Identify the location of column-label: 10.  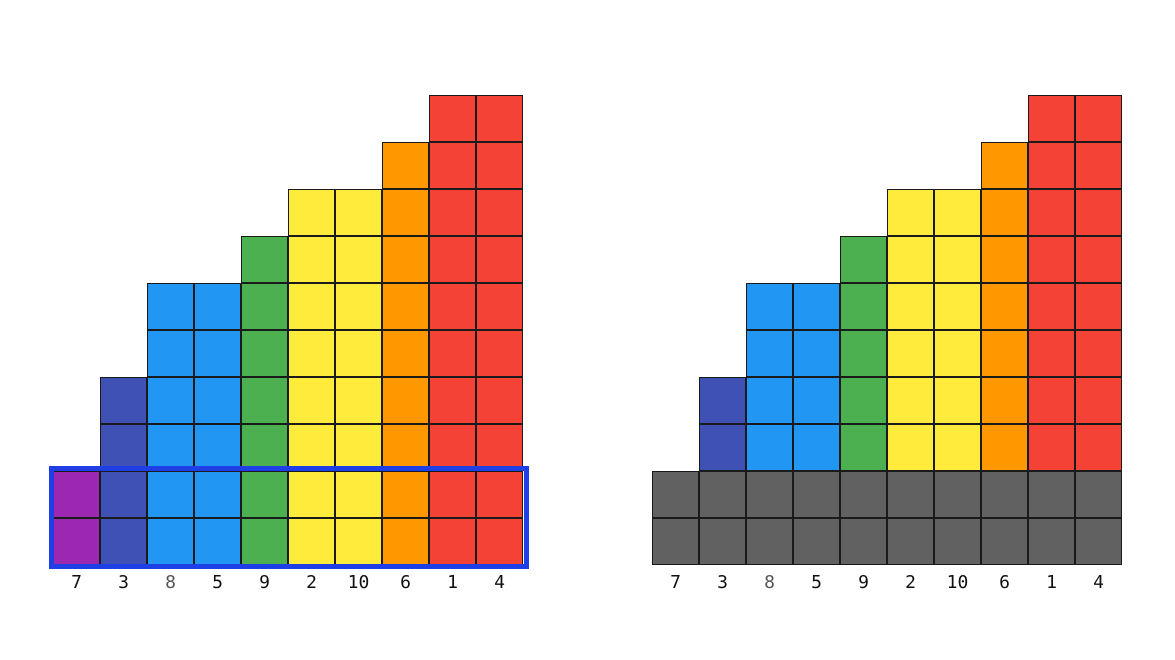
(957, 582).